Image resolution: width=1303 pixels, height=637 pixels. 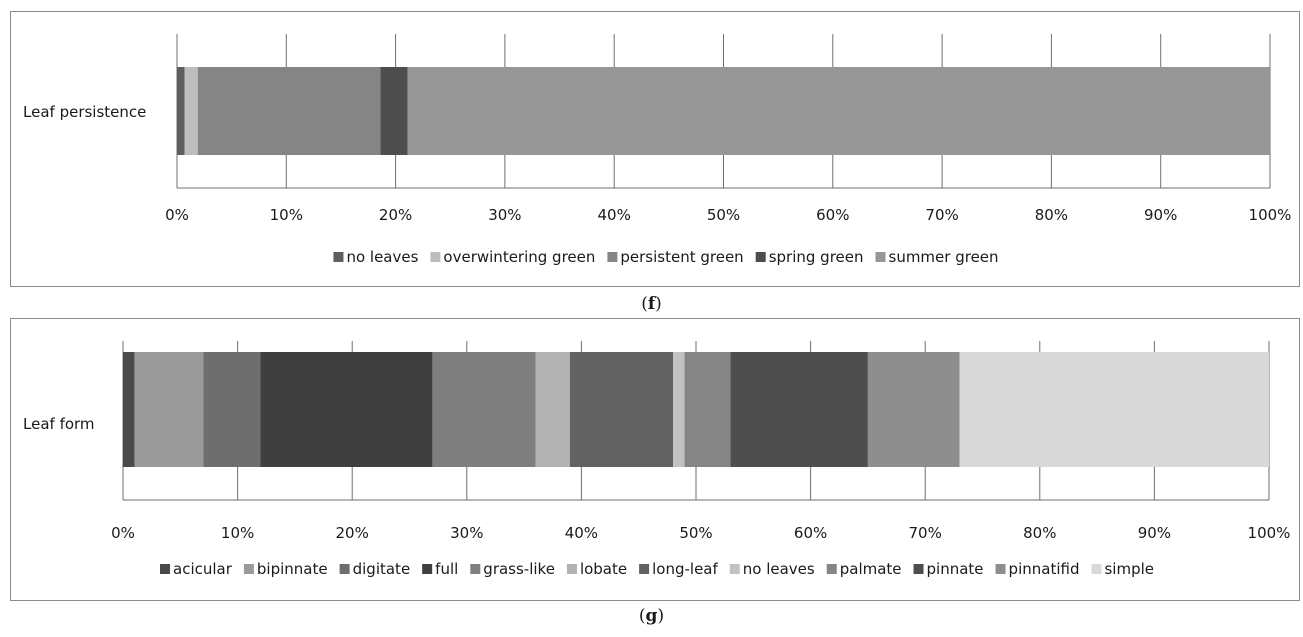 I want to click on bar-segment-spring-green, so click(x=394, y=111).